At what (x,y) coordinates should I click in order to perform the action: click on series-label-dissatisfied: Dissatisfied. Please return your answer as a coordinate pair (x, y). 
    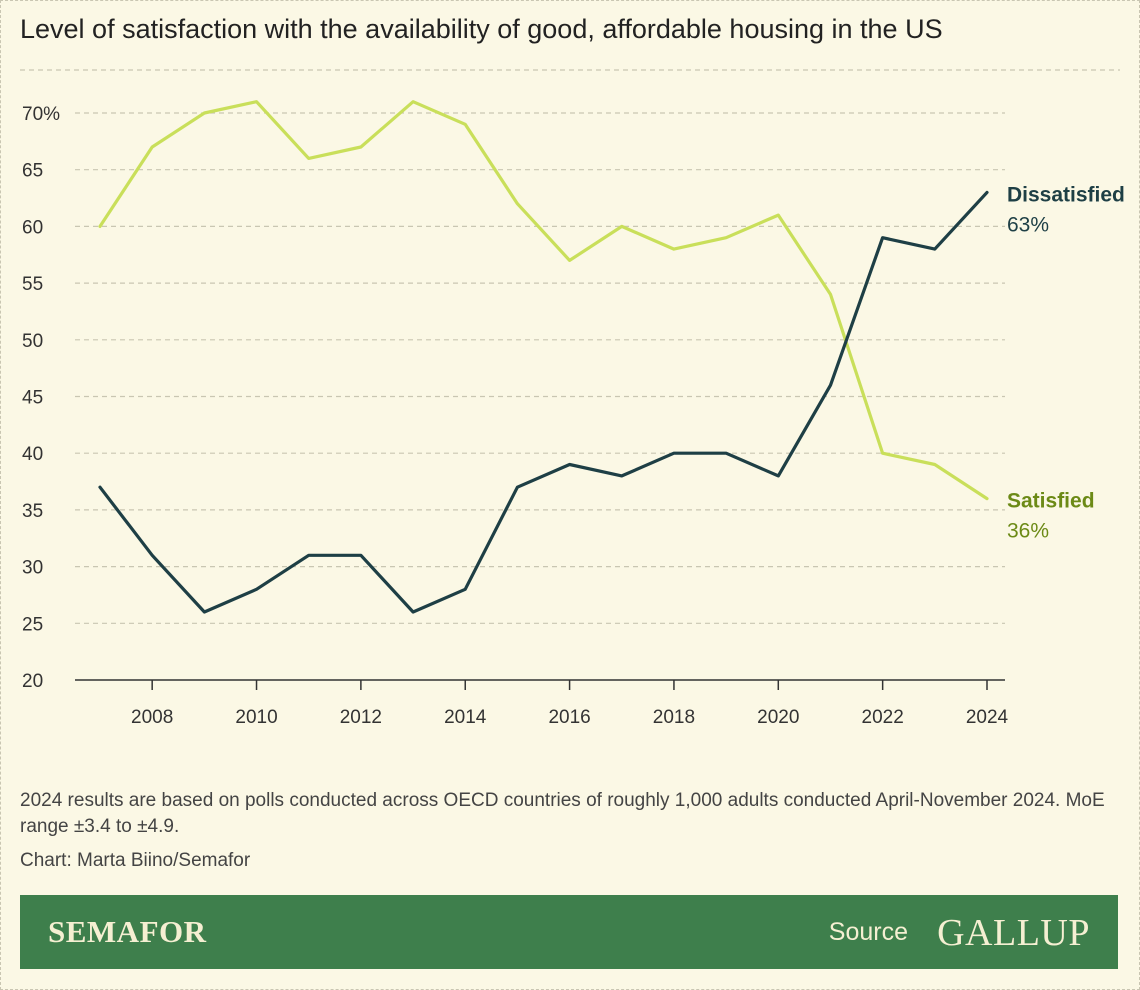
    Looking at the image, I should click on (1066, 194).